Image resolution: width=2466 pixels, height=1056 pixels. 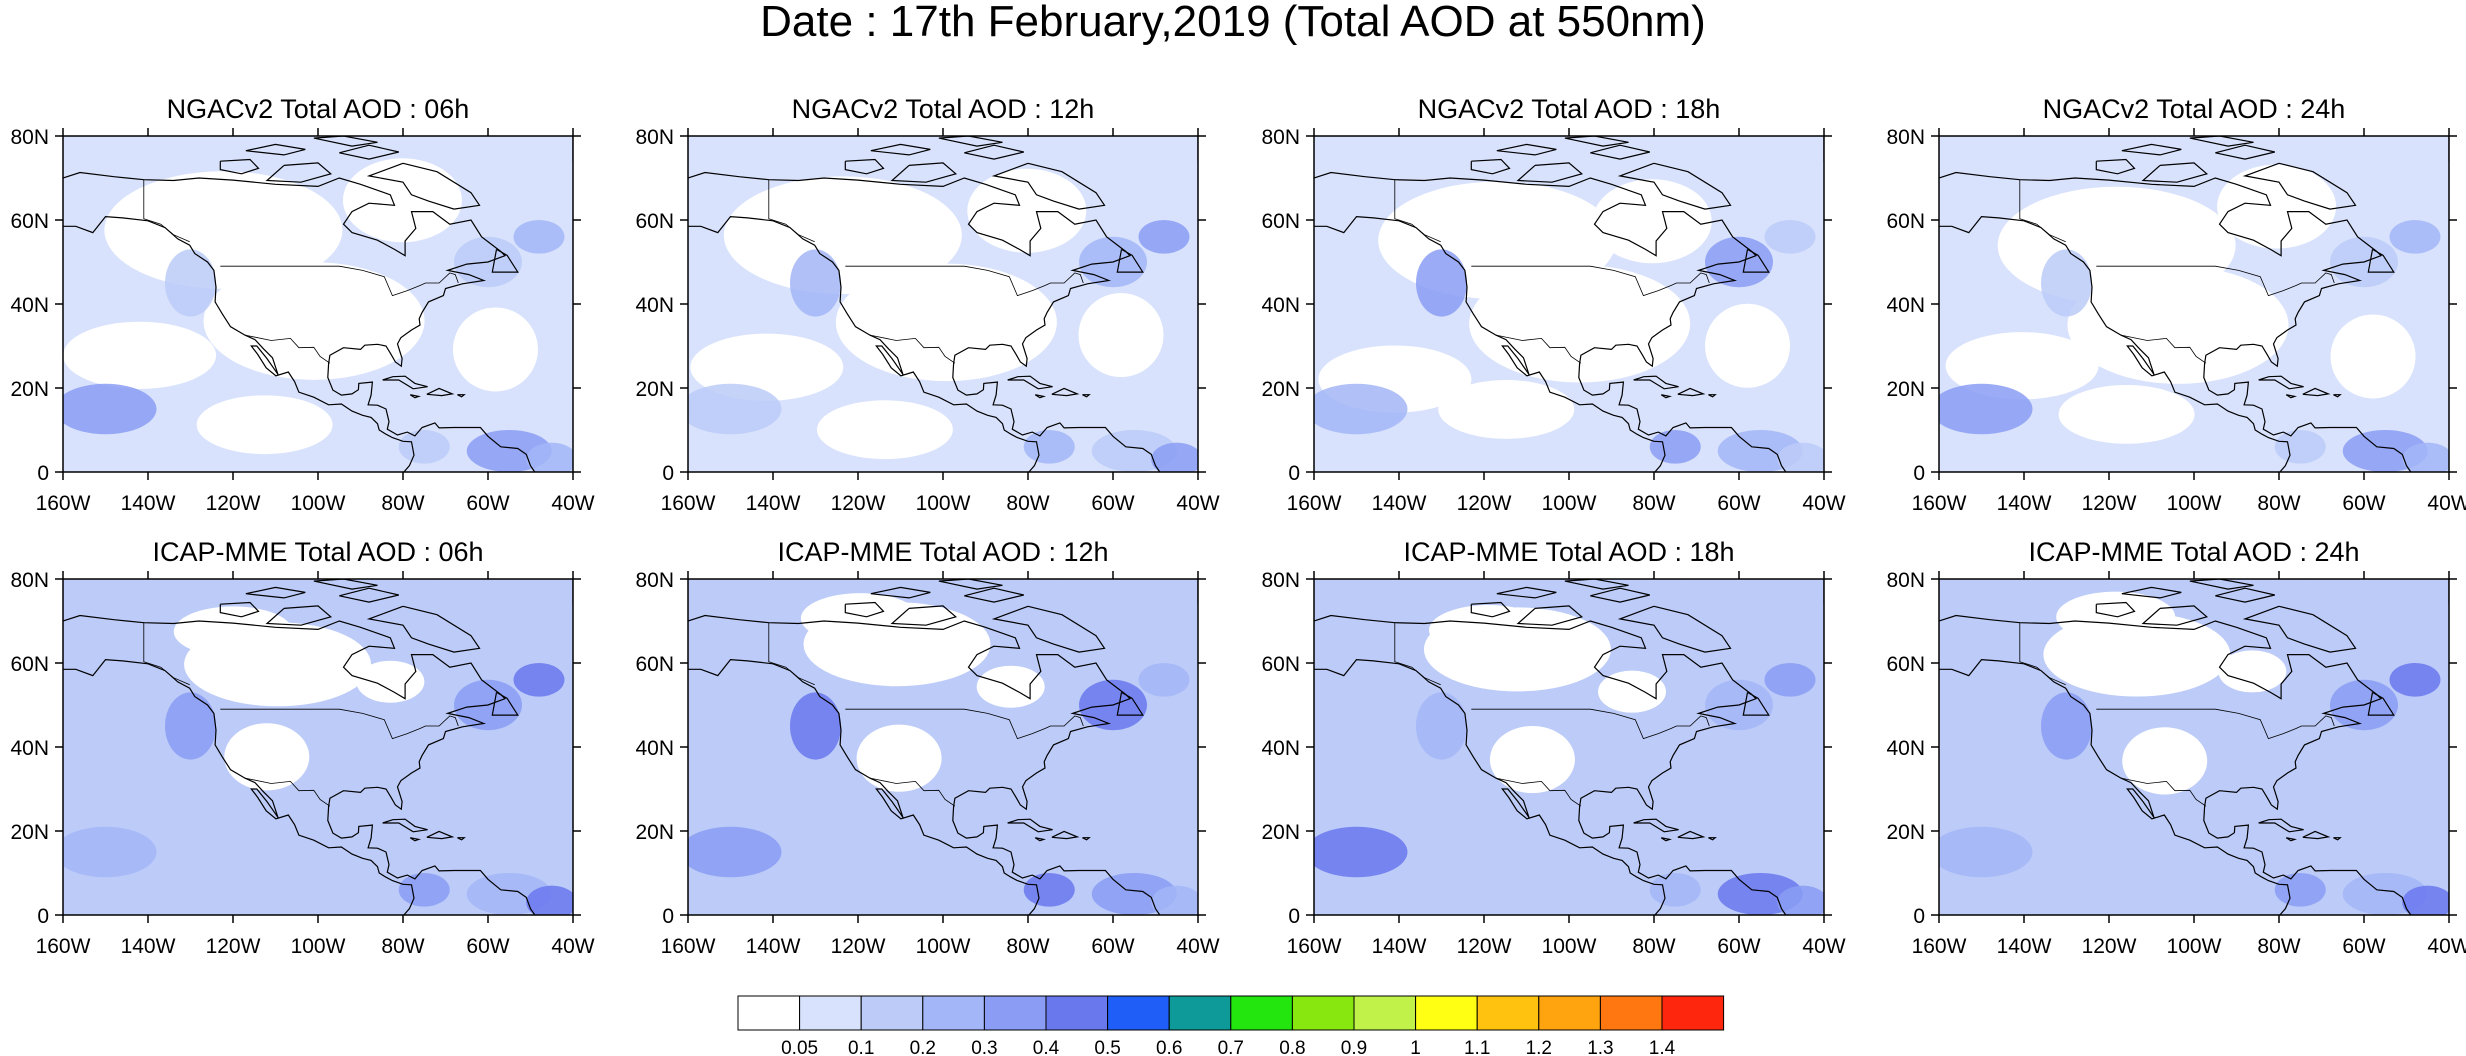 What do you see at coordinates (63, 946) in the screenshot?
I see `lon-tick-label: 160W` at bounding box center [63, 946].